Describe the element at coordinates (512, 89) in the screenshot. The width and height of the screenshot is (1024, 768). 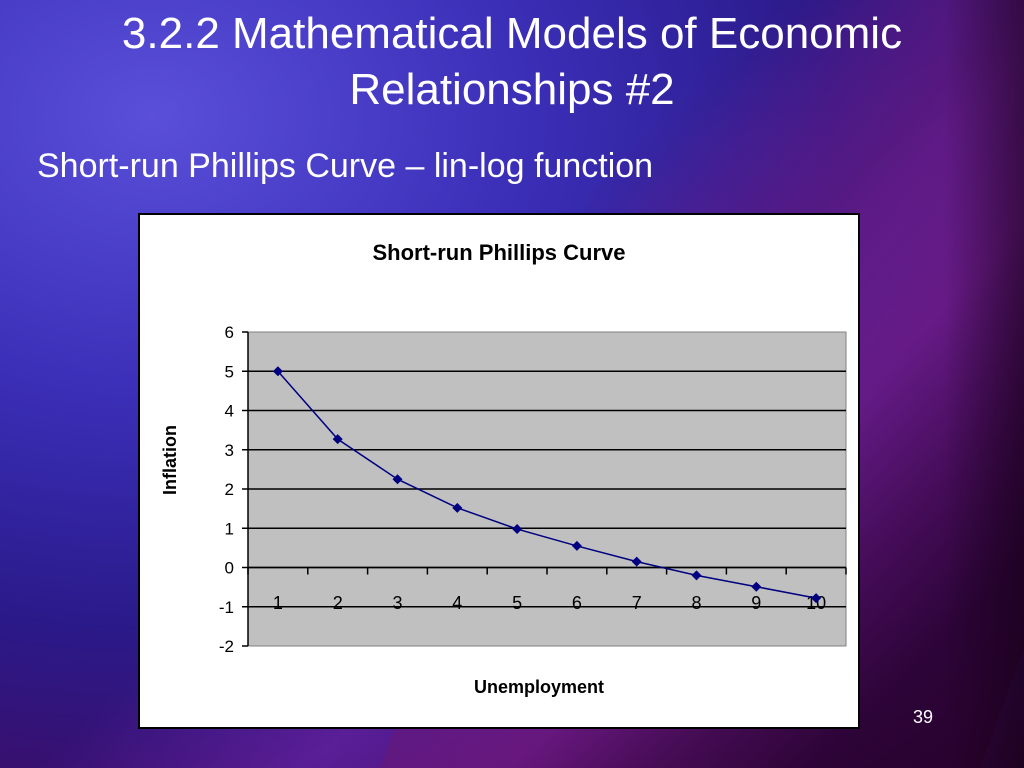
I see `slide-title-line-2: Relationships #2` at that location.